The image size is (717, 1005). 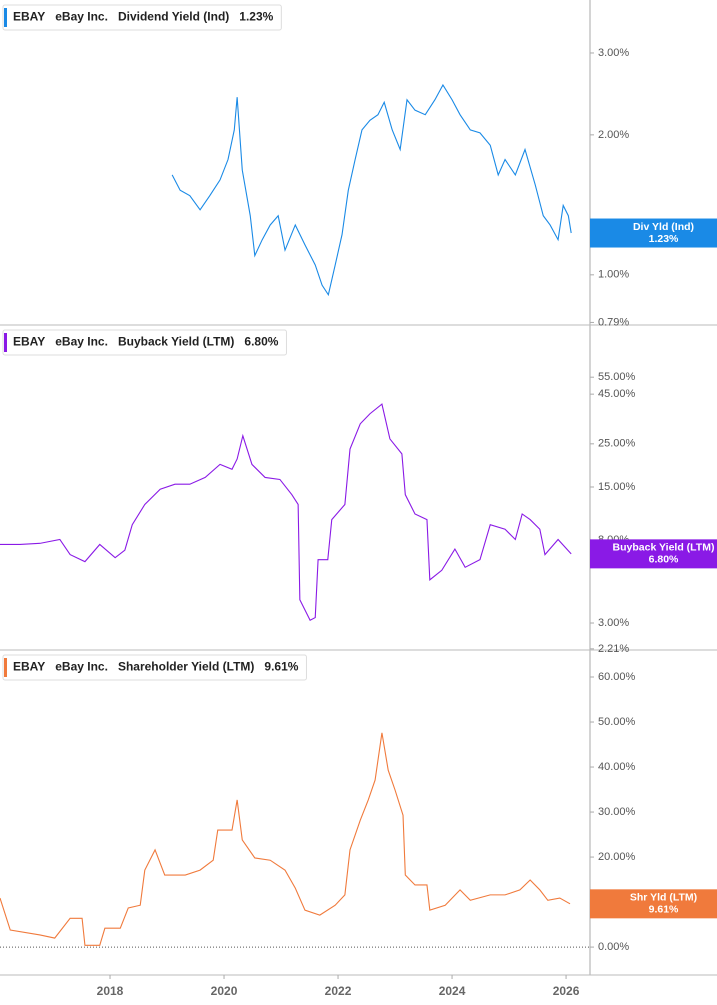 I want to click on badge-name: Shr Yld (LTM), so click(x=663, y=898).